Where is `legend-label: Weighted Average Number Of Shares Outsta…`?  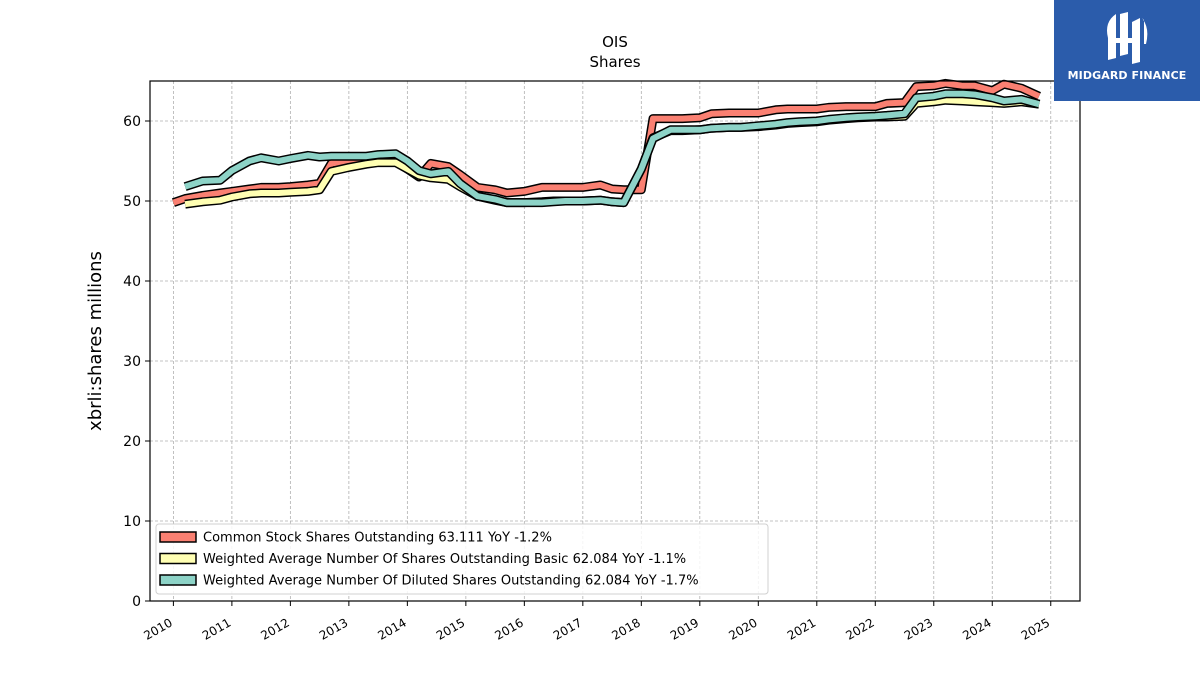
legend-label: Weighted Average Number Of Shares Outsta… is located at coordinates (444, 559).